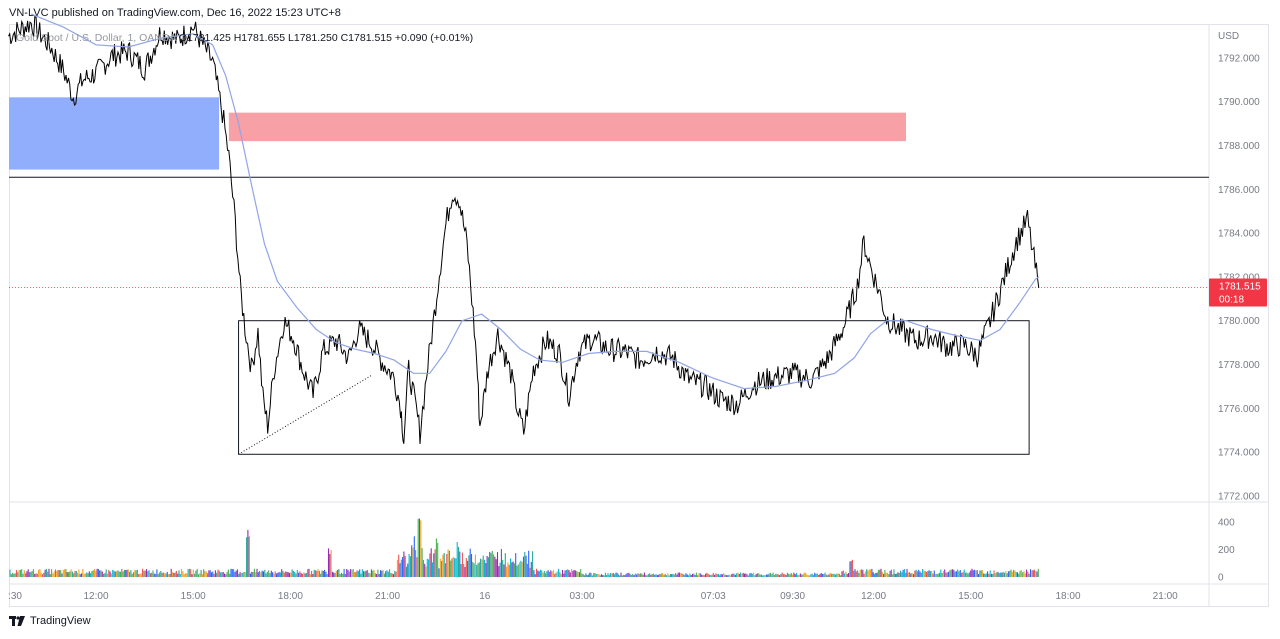  Describe the element at coordinates (1239, 365) in the screenshot. I see `price-tick-label: 1778.000` at that location.